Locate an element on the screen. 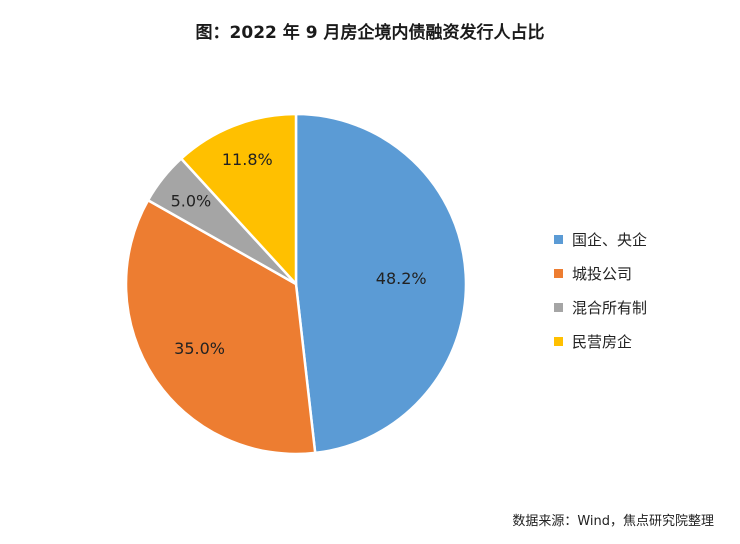 The height and width of the screenshot is (544, 740). legend: 国企、央企 城投公司 混合所有制 民营房企 is located at coordinates (600, 290).